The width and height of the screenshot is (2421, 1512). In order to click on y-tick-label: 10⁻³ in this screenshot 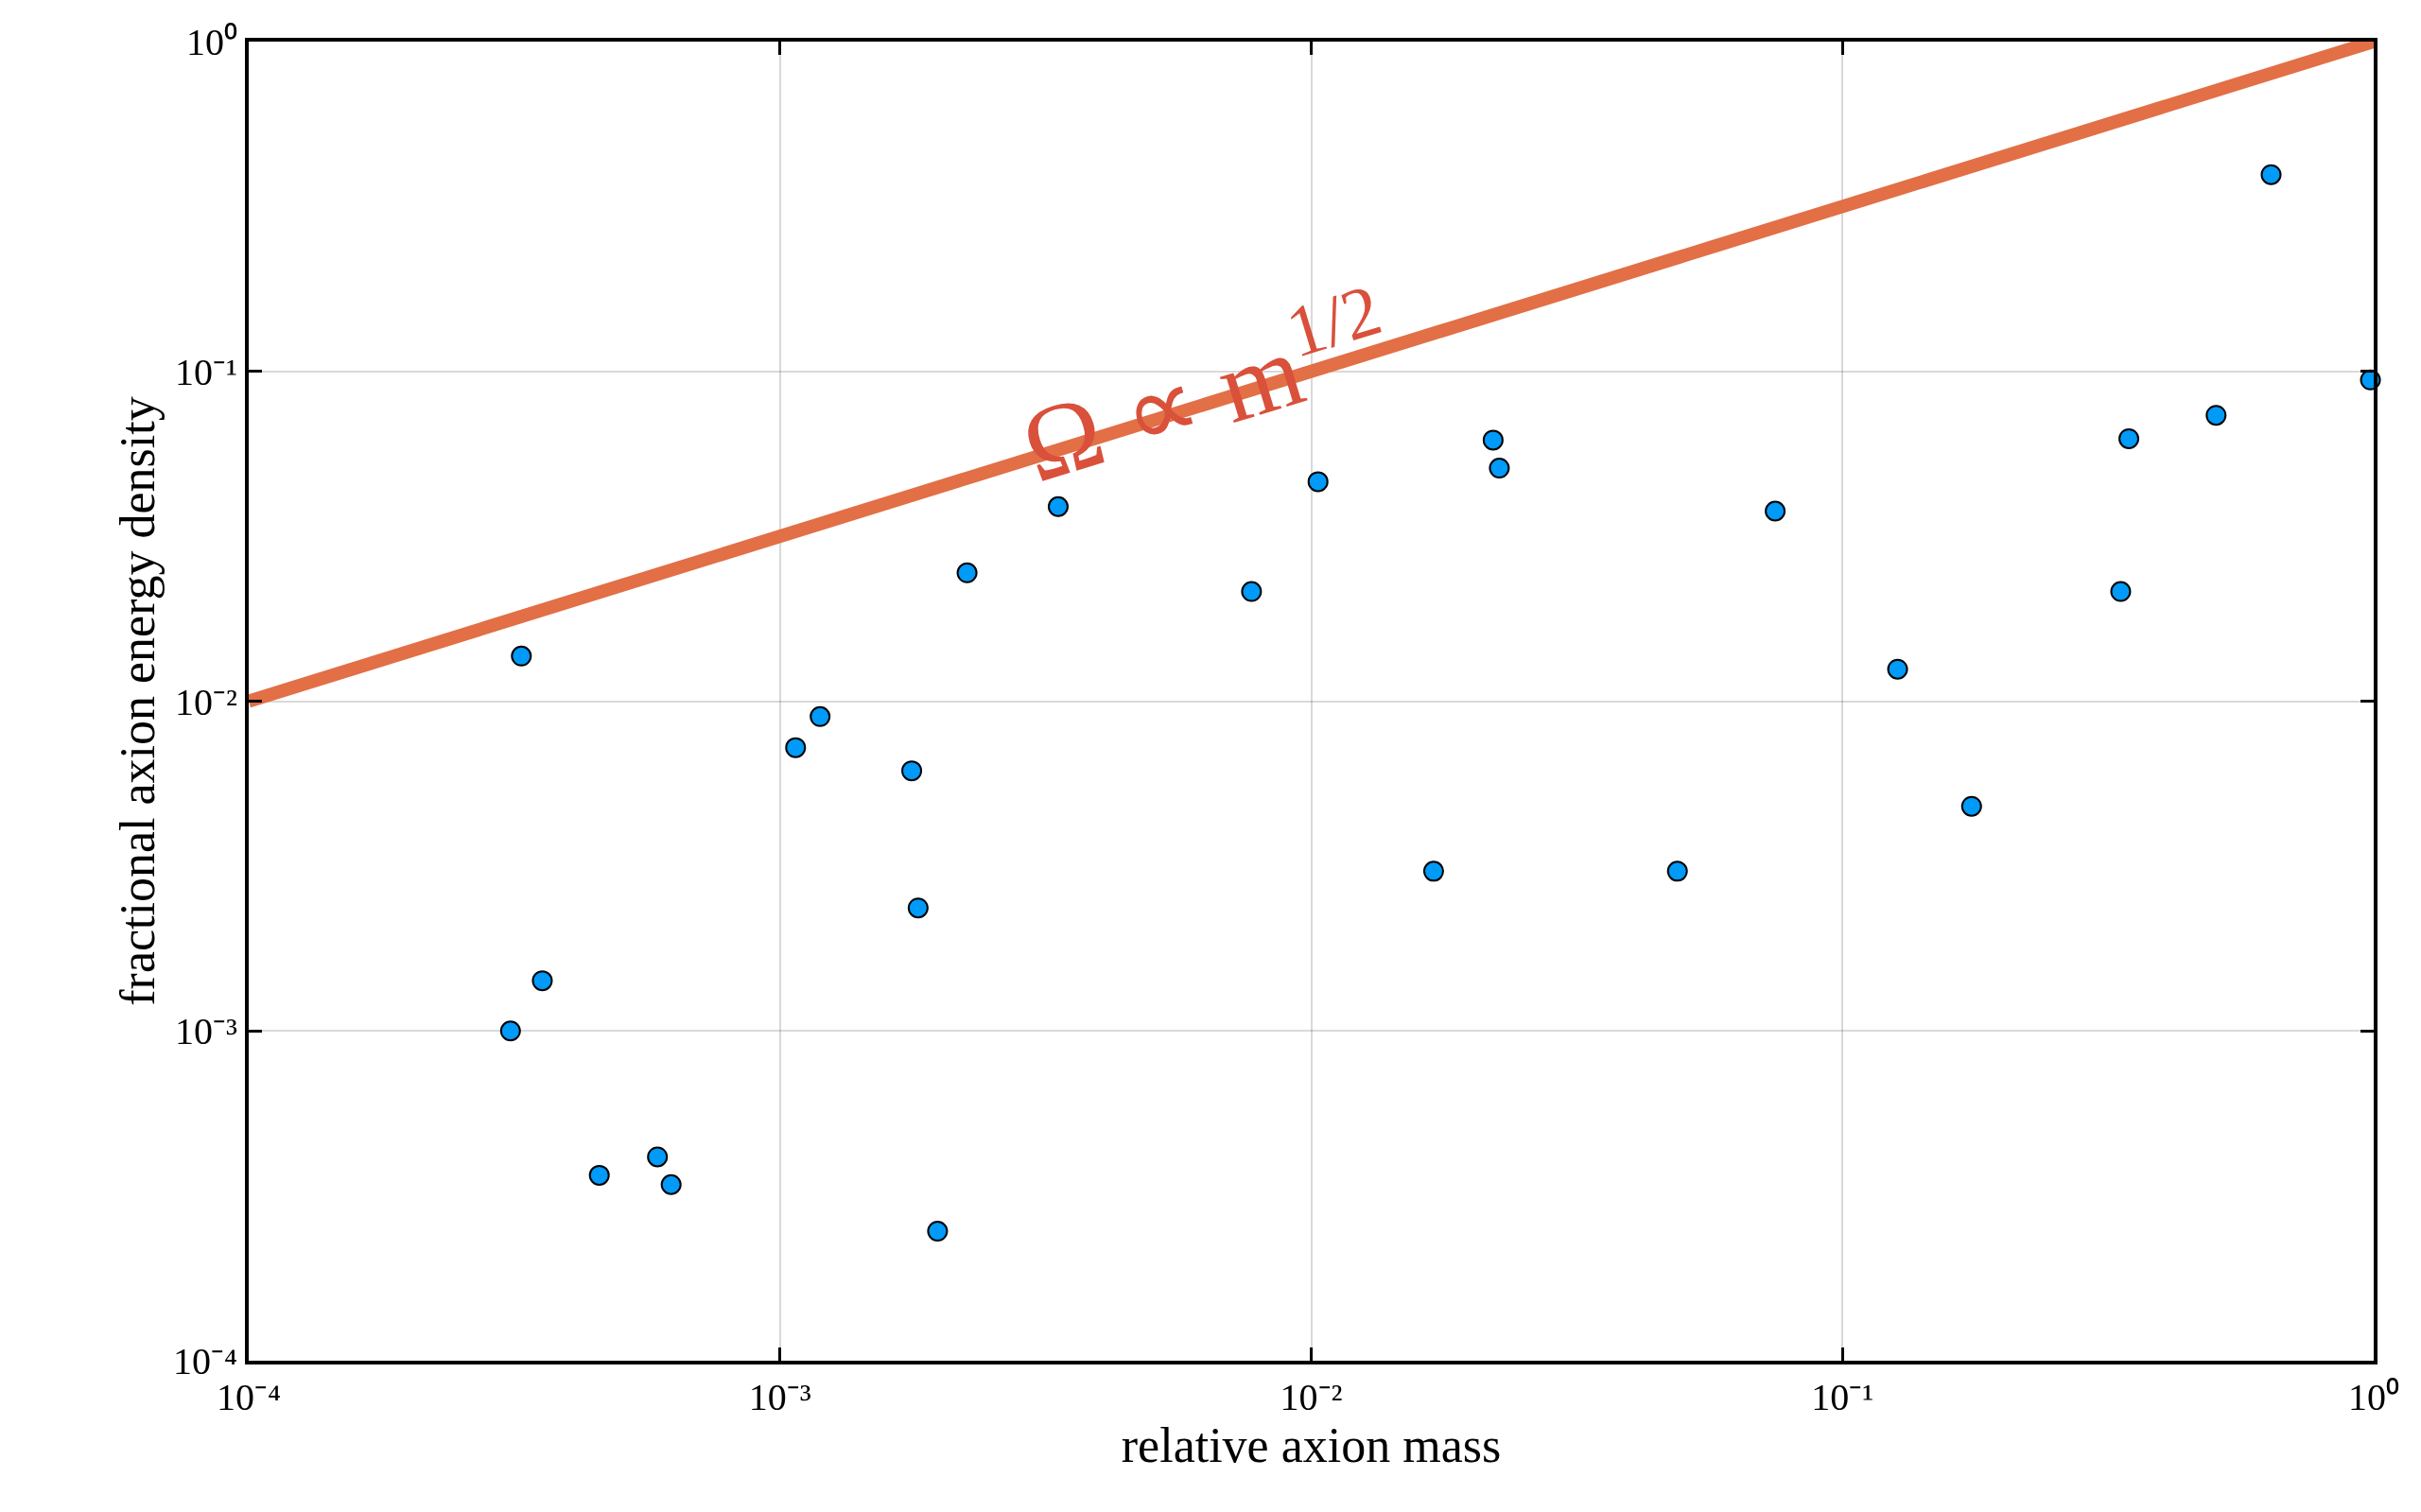, I will do `click(206, 1032)`.